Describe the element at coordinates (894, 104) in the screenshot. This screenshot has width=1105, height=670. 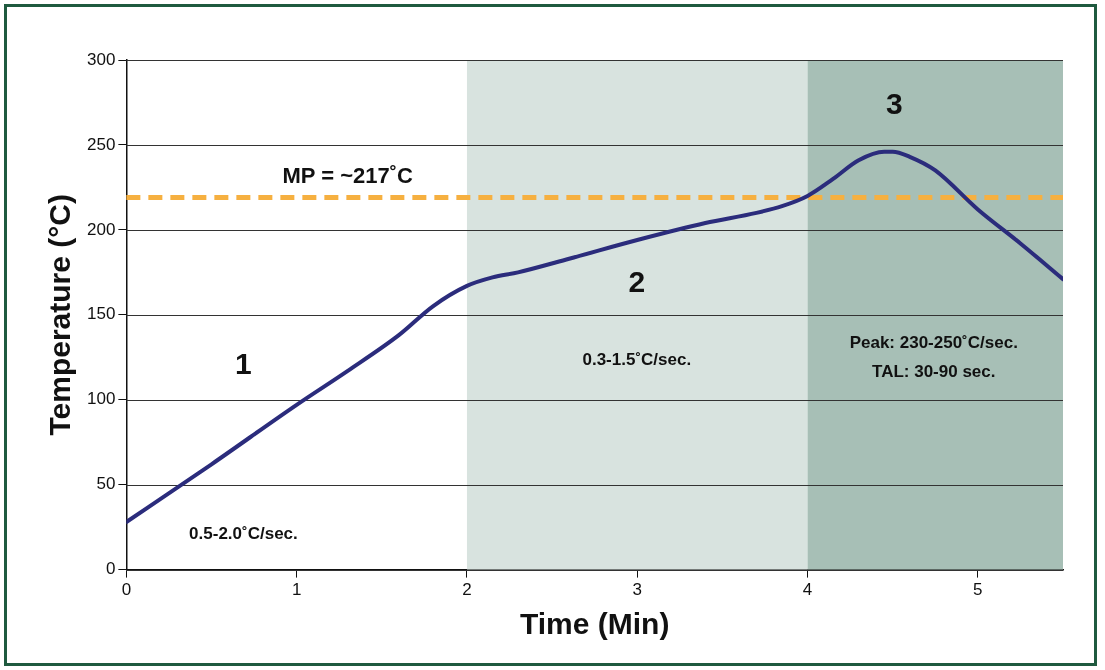
I see `annotation: 3` at that location.